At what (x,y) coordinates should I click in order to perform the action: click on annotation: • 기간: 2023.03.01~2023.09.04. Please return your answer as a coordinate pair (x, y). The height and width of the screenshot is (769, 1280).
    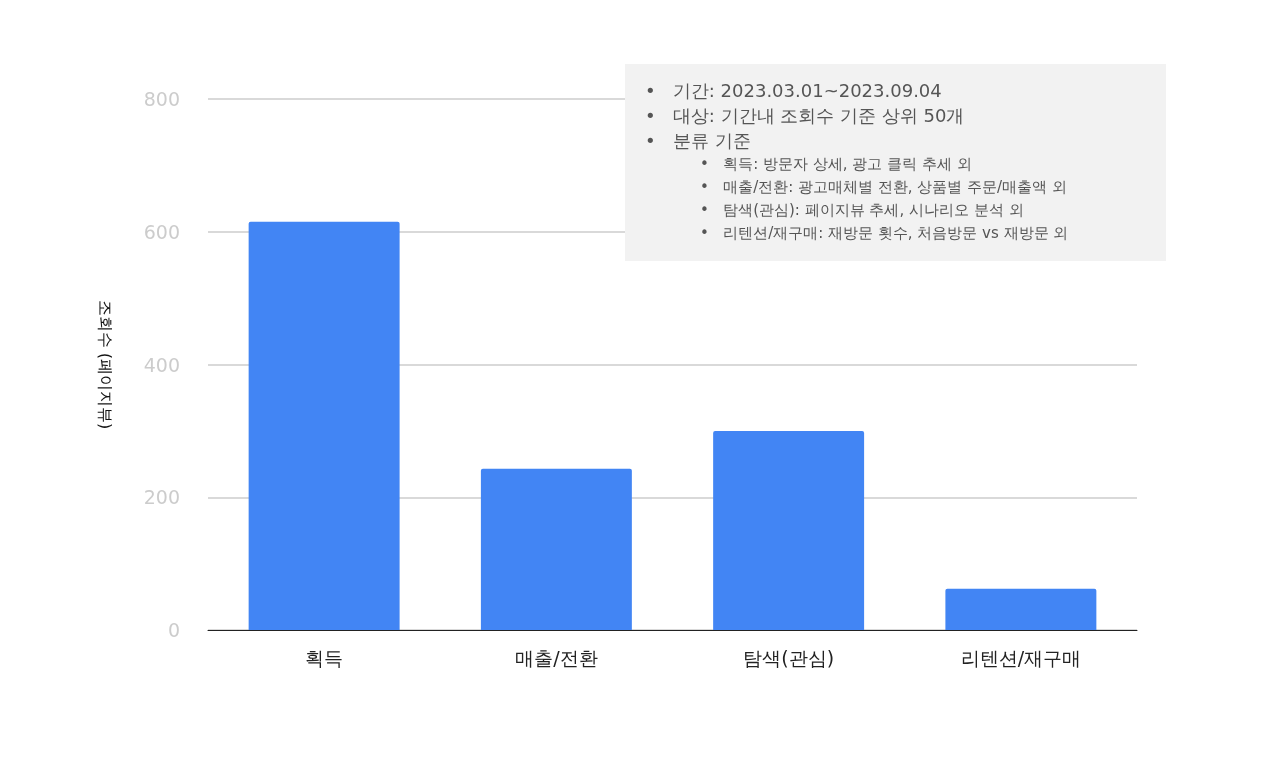
    Looking at the image, I should click on (794, 91).